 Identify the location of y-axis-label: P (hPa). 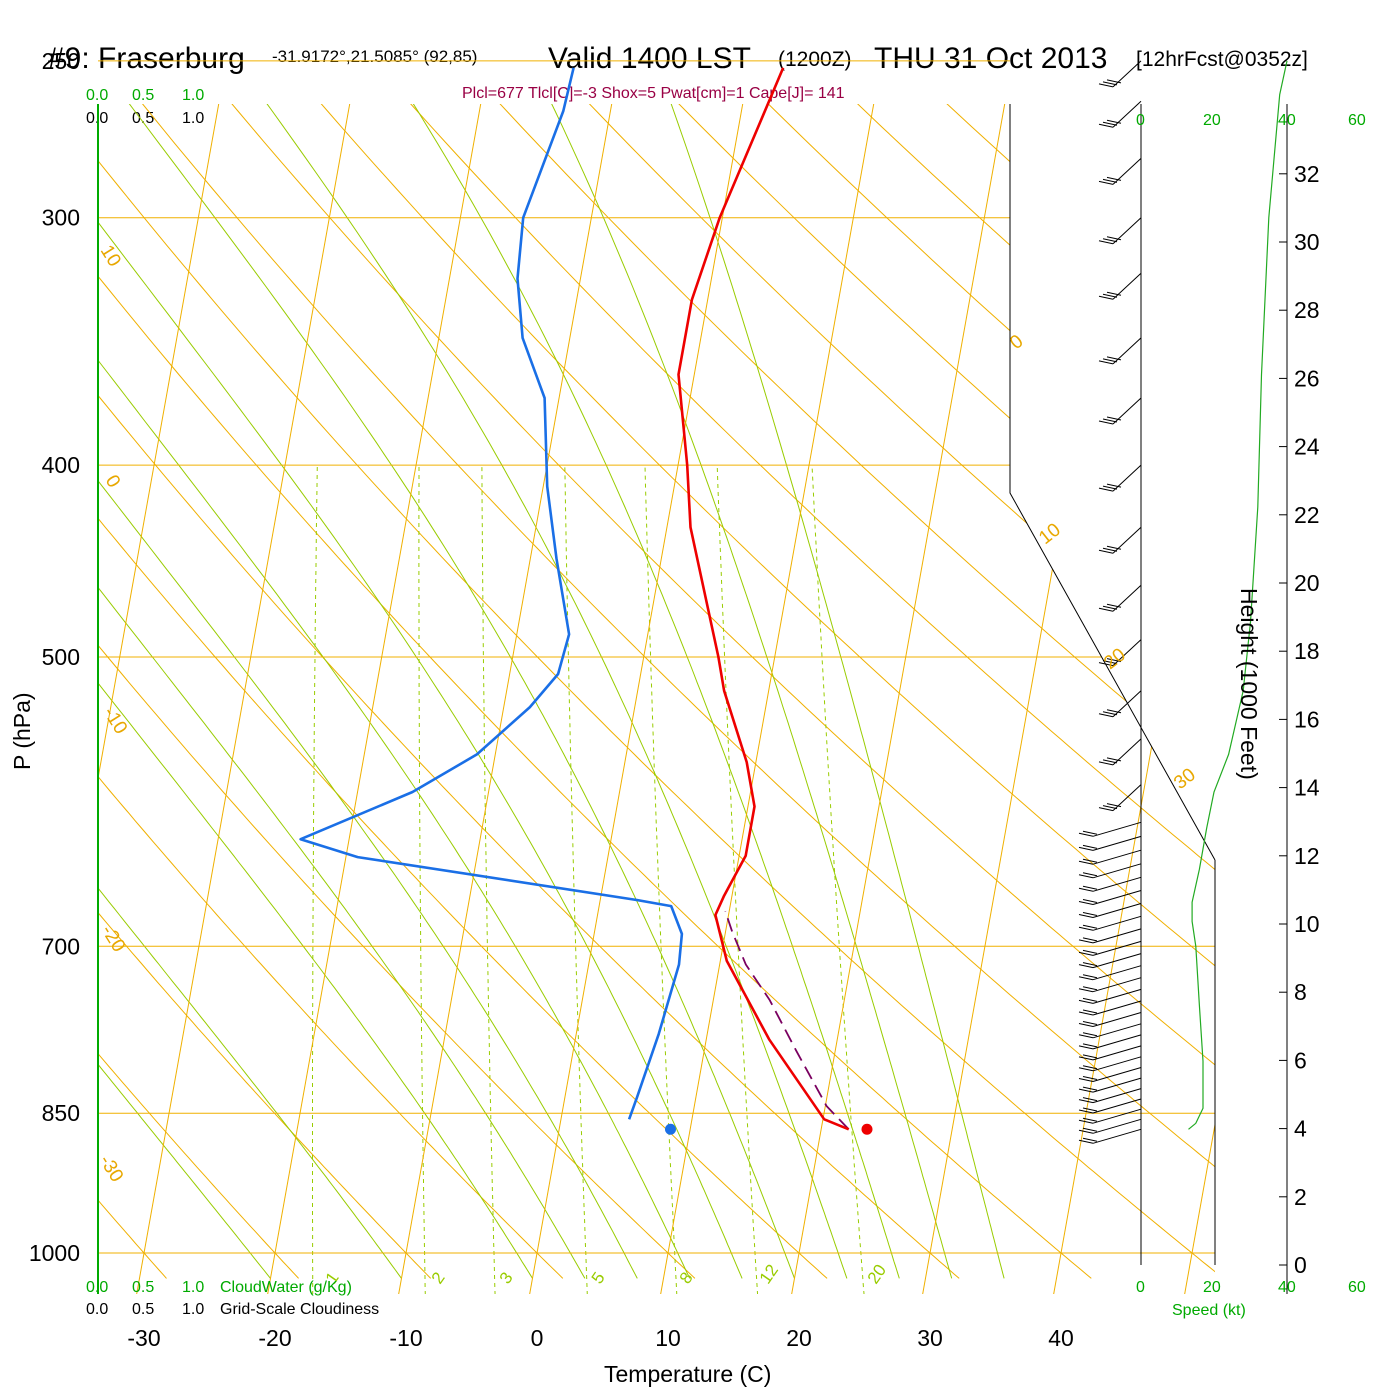
(22, 731).